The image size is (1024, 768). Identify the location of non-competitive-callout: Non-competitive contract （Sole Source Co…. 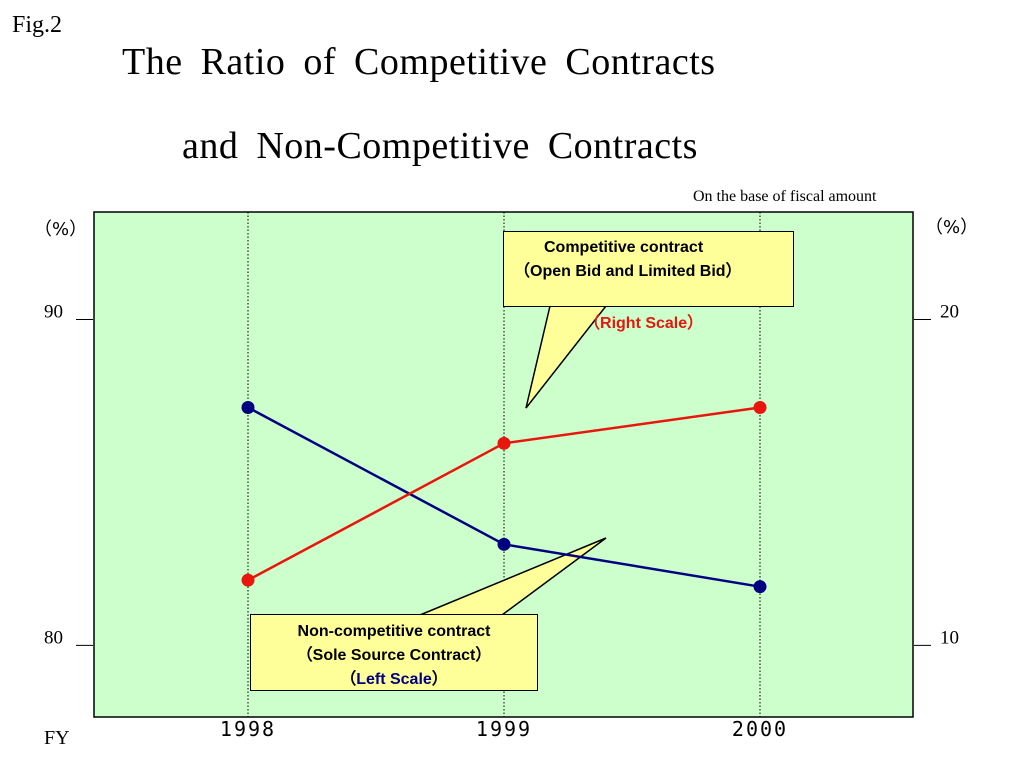
(394, 652).